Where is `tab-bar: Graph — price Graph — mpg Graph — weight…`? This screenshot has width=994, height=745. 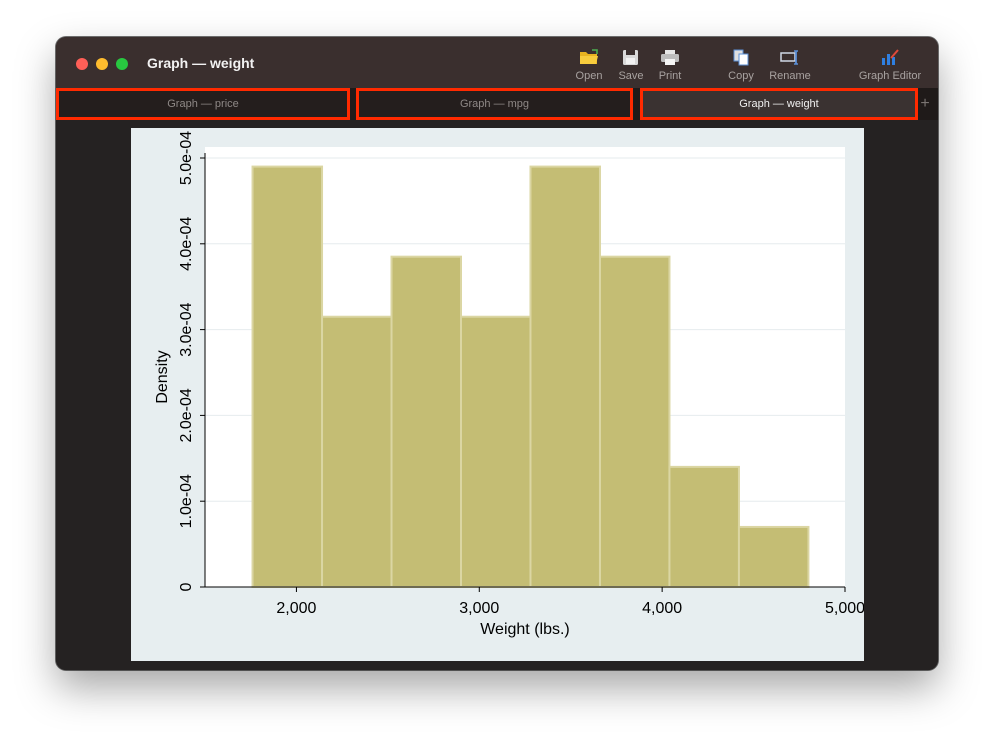 tab-bar: Graph — price Graph — mpg Graph — weight… is located at coordinates (497, 104).